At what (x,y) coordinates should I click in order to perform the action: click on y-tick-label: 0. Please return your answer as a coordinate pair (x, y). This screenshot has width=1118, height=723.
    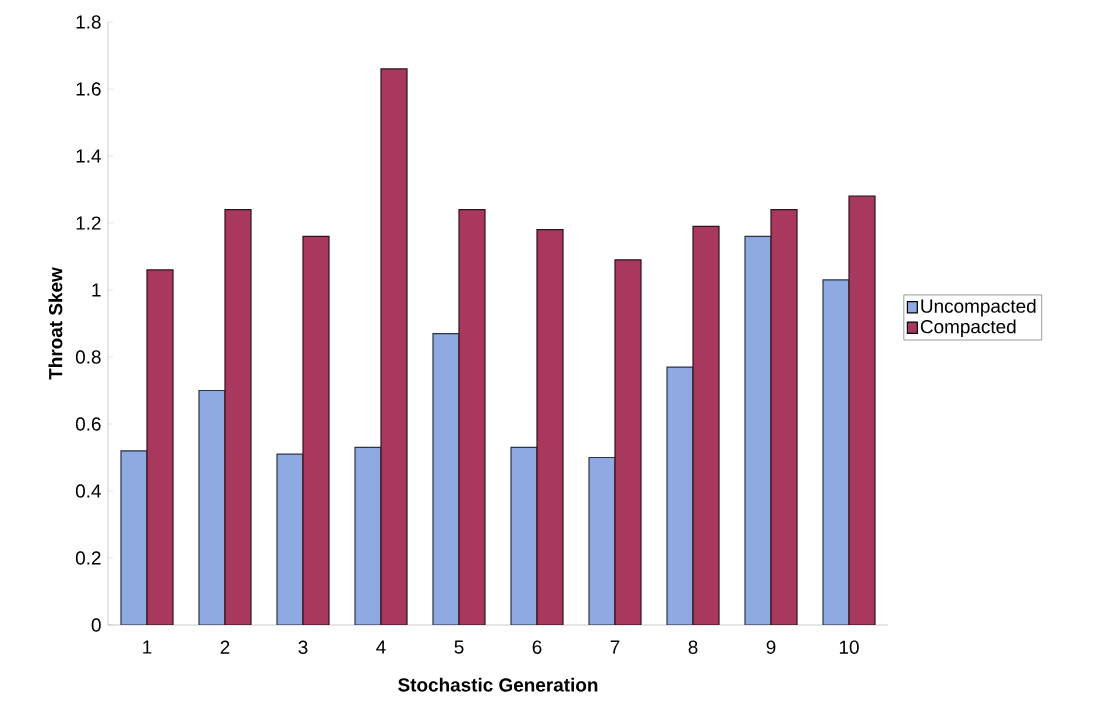
    Looking at the image, I should click on (96, 625).